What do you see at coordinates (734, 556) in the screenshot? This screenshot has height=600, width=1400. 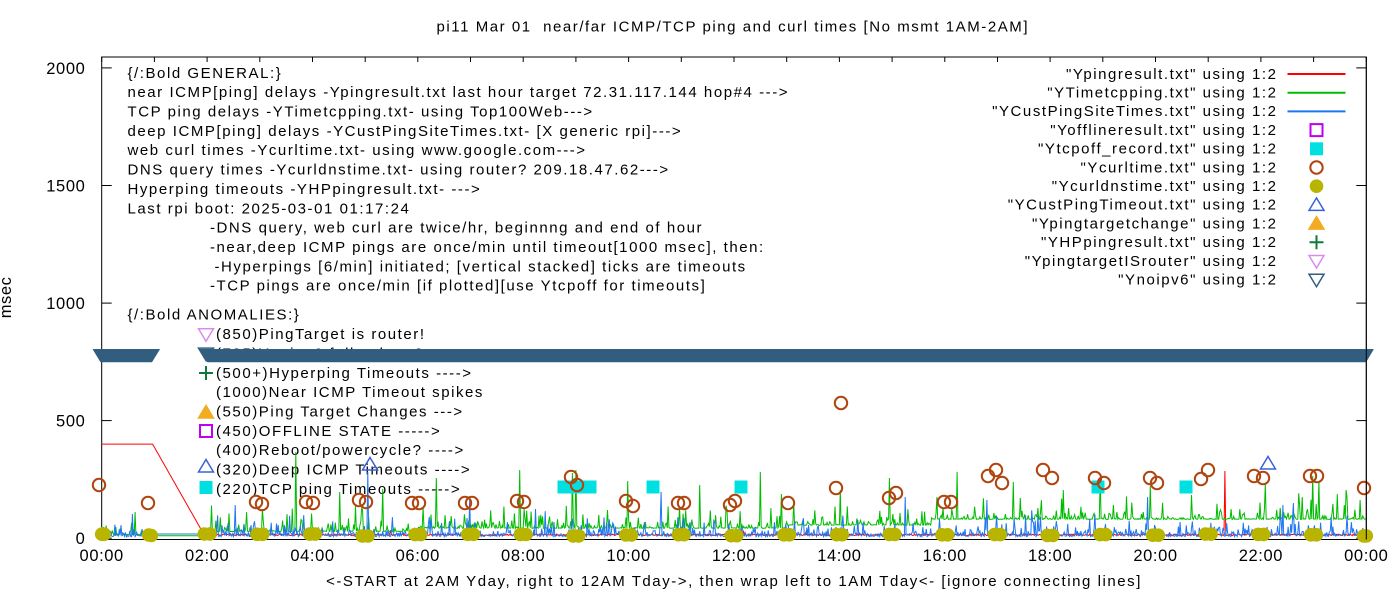 I see `svg-text: 12:00` at bounding box center [734, 556].